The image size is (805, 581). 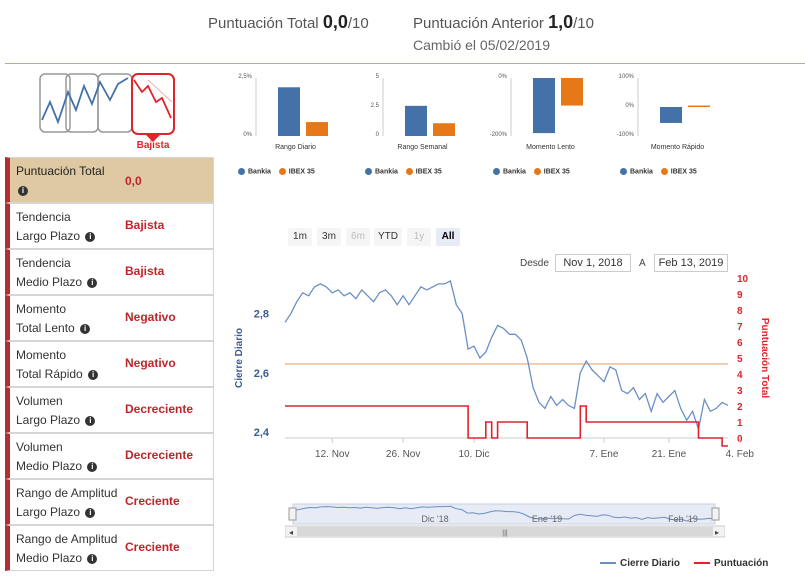 I want to click on navigator: Dic '18 Ene '19 Feb '19 ◂ ▸ |||, so click(x=505, y=520).